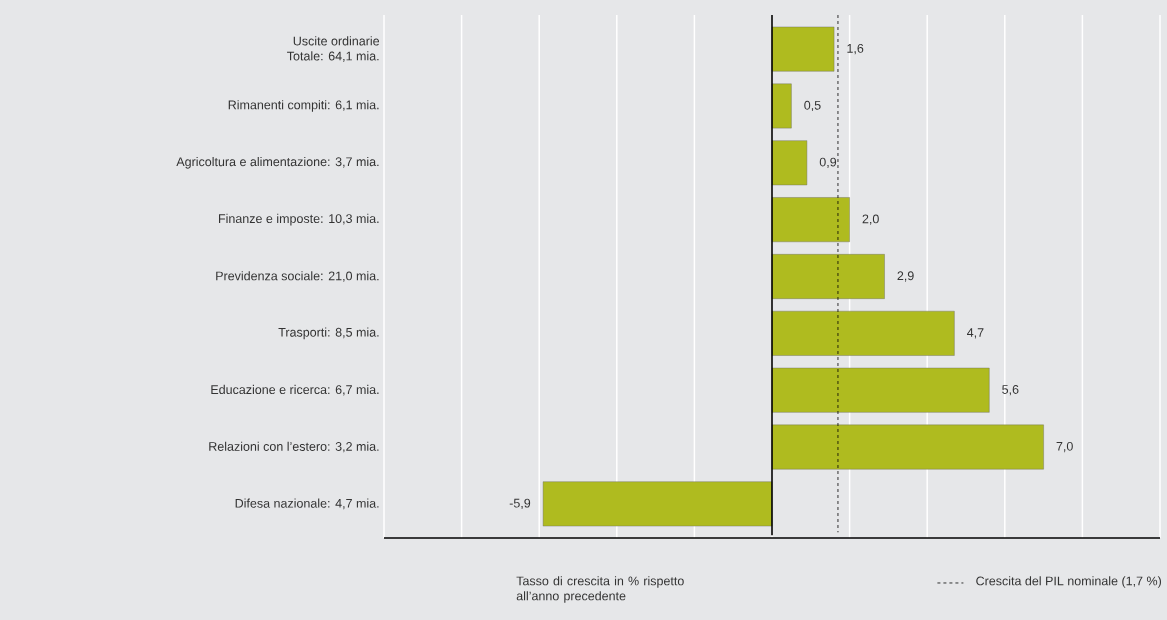  What do you see at coordinates (600, 589) in the screenshot?
I see `x-axis-title: Tasso di crescita in % rispetto all’anno precedente` at bounding box center [600, 589].